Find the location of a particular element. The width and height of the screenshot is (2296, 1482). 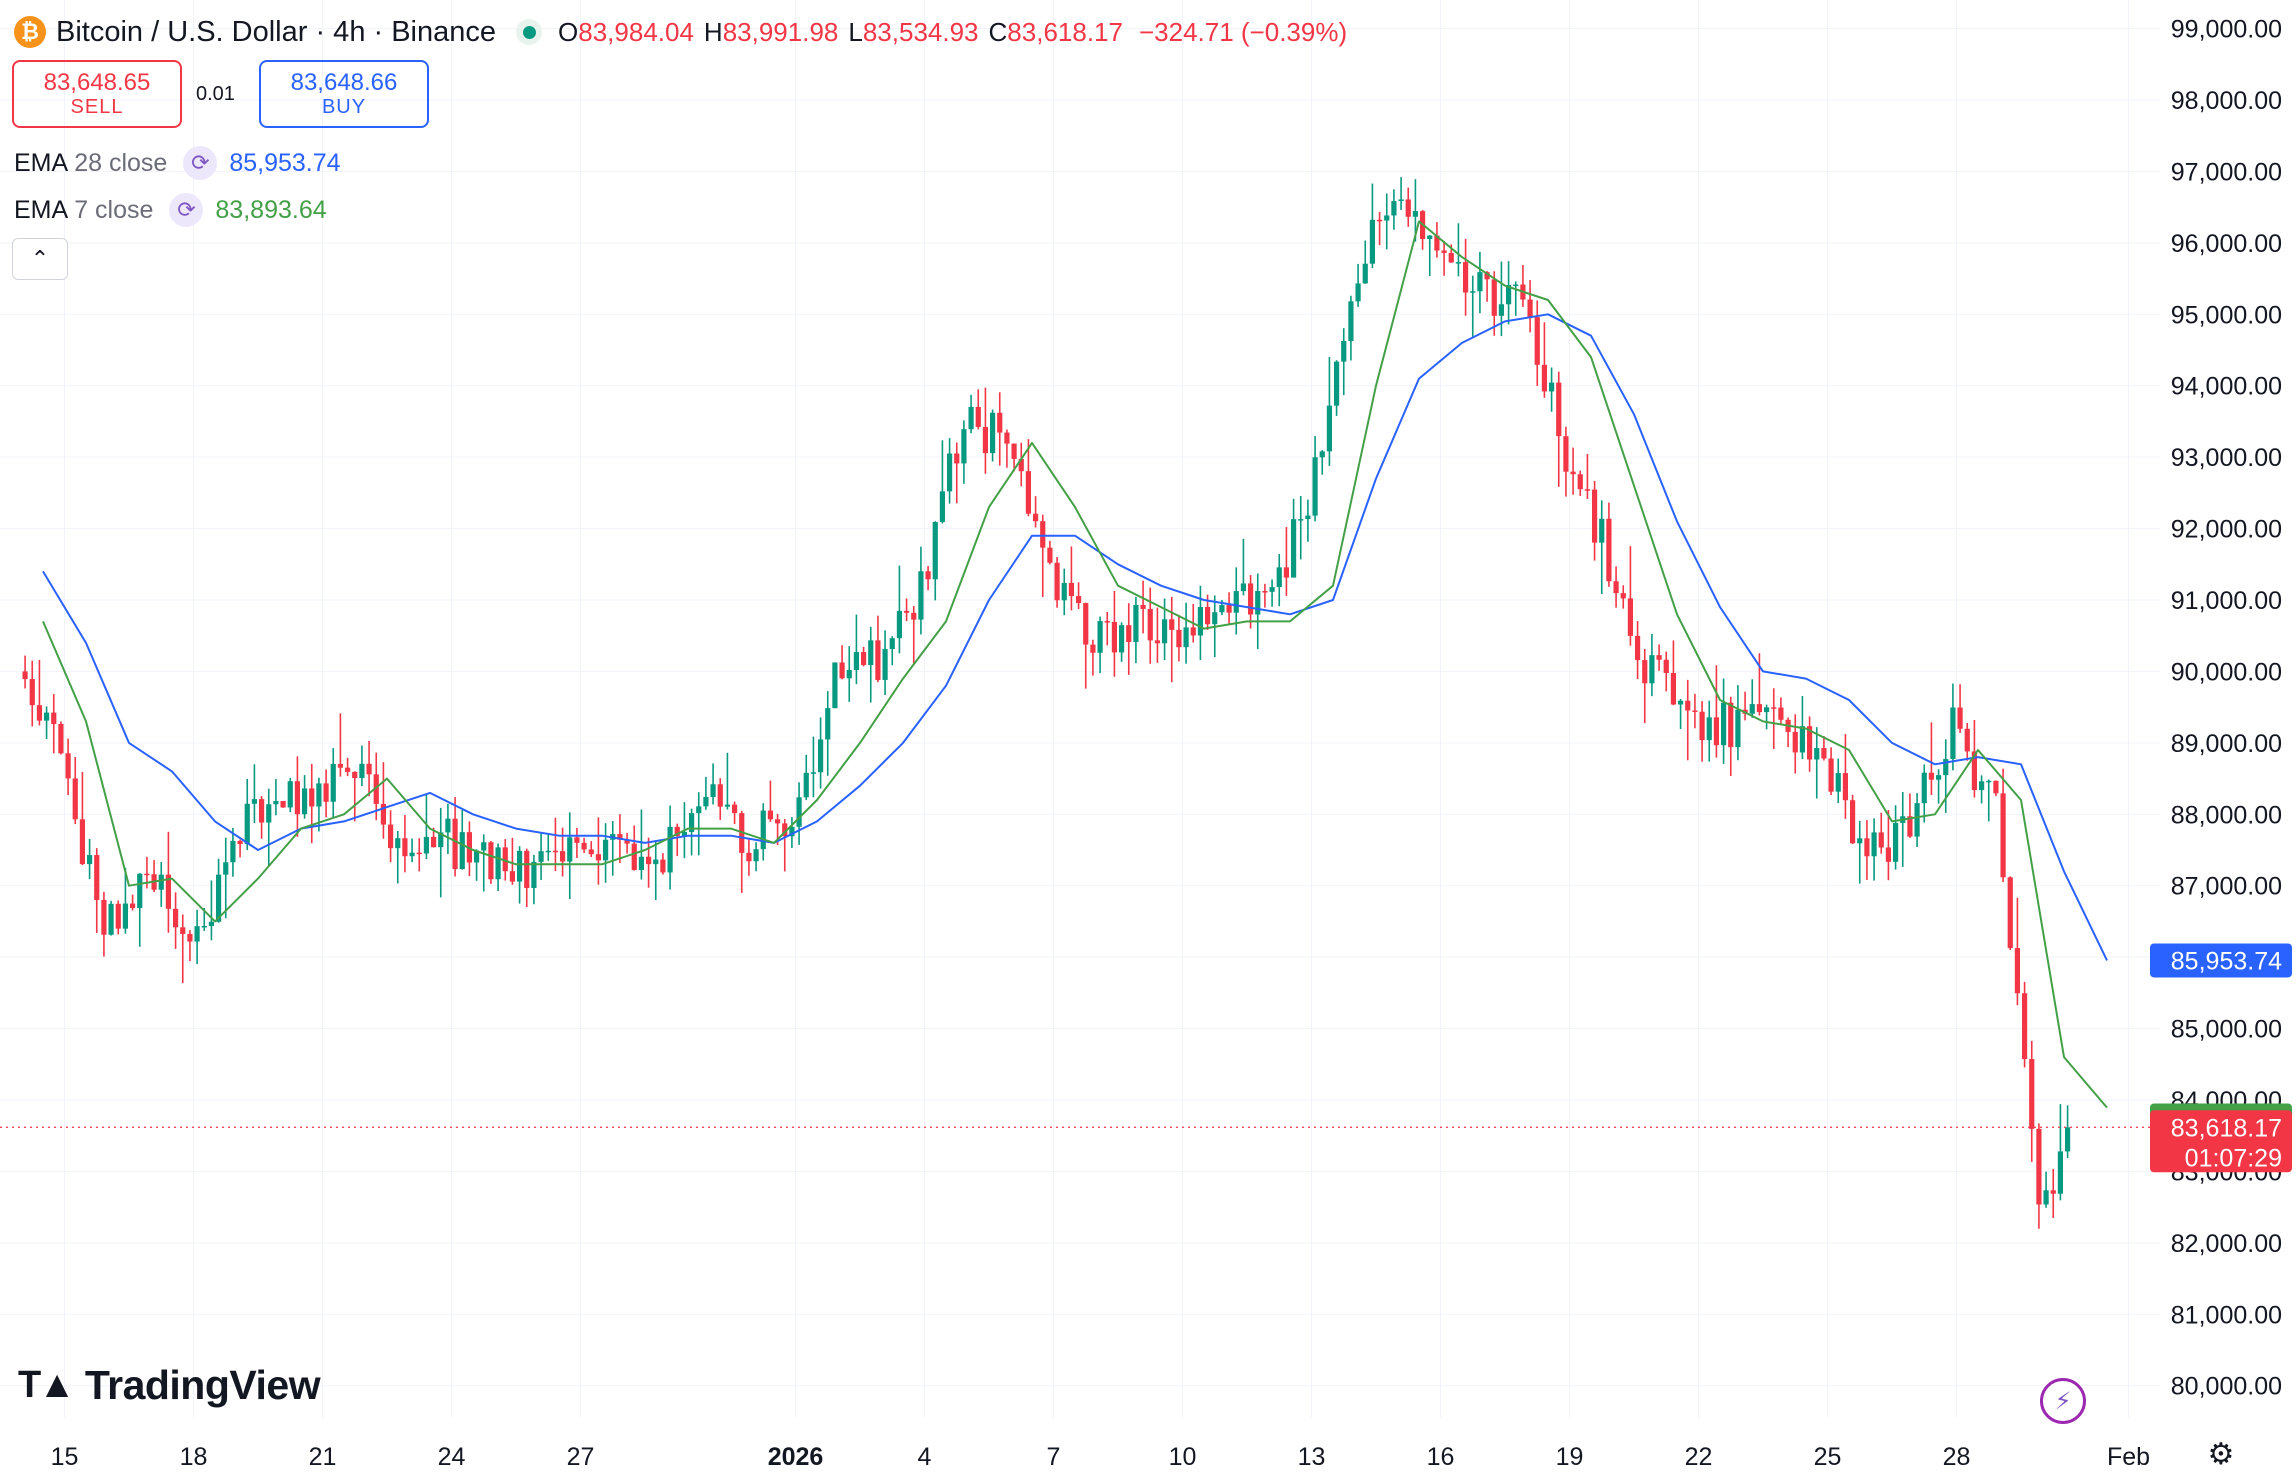

open-value: 83,984.04 is located at coordinates (636, 31).